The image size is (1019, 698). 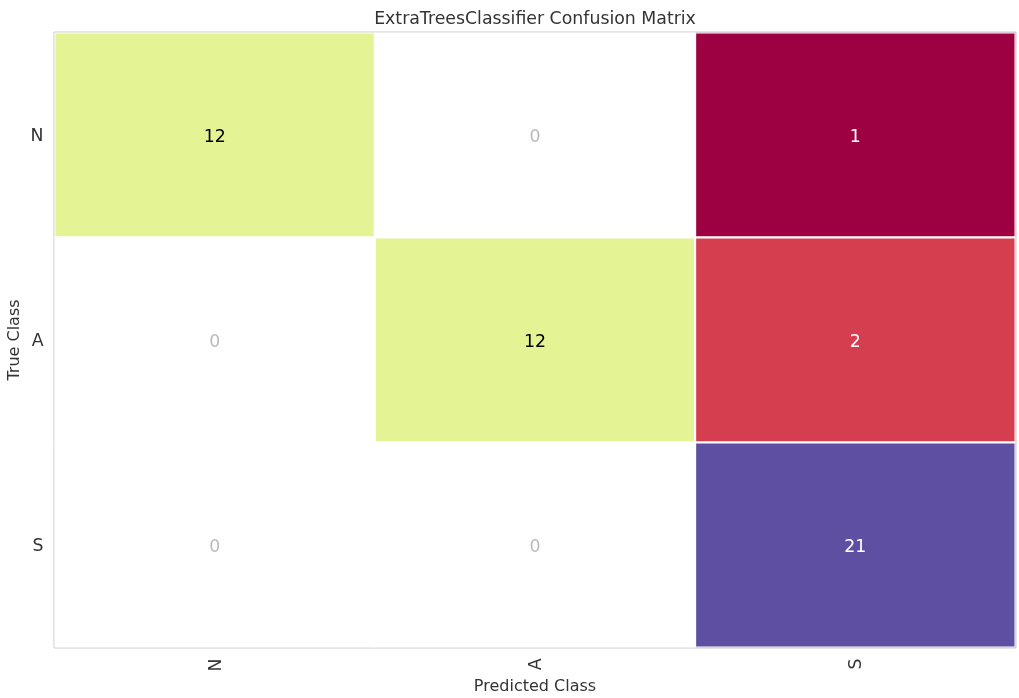 I want to click on data-label: 21, so click(x=855, y=545).